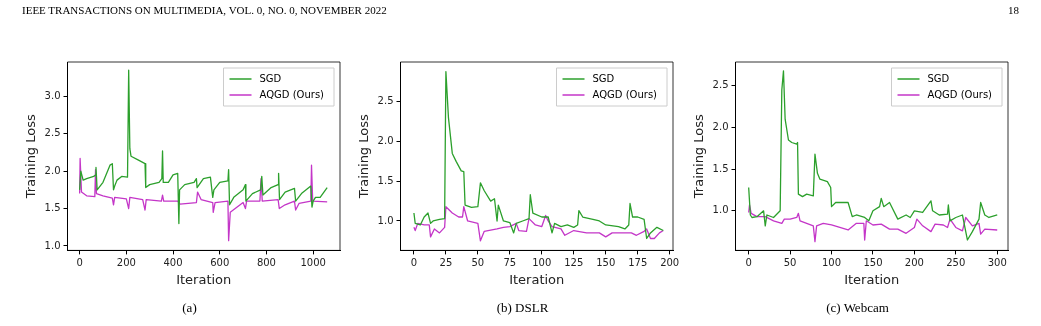 Image resolution: width=1041 pixels, height=326 pixels. Describe the element at coordinates (189, 308) in the screenshot. I see `text: (a)` at that location.